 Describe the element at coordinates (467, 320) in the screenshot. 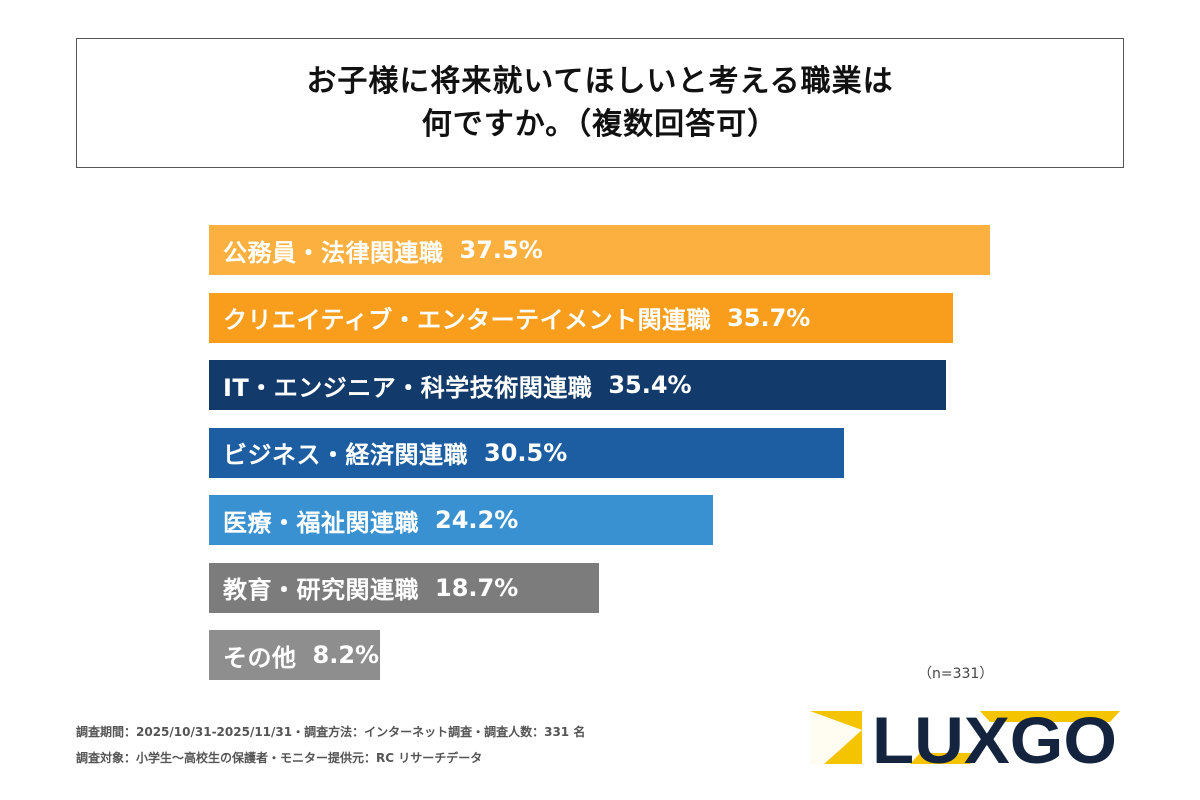

I see `bar-category-label: クリエイティブ・エンターテイメント関連職` at that location.